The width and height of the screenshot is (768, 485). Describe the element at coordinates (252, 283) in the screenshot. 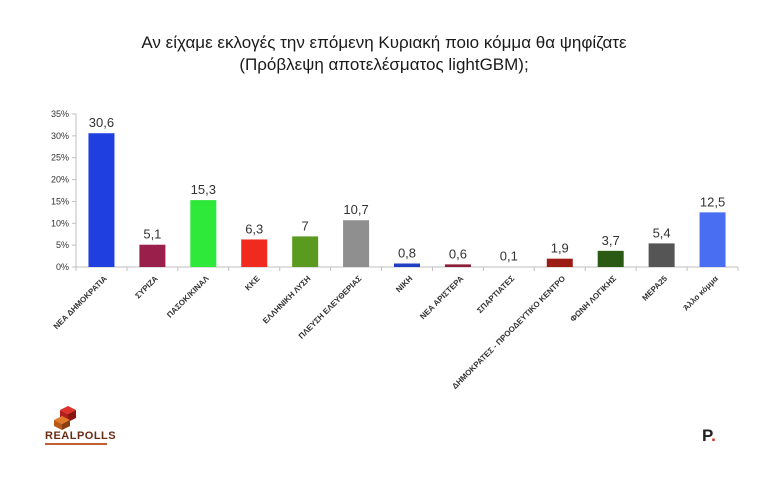

I see `x-tick-label: ΚΚΕ` at that location.